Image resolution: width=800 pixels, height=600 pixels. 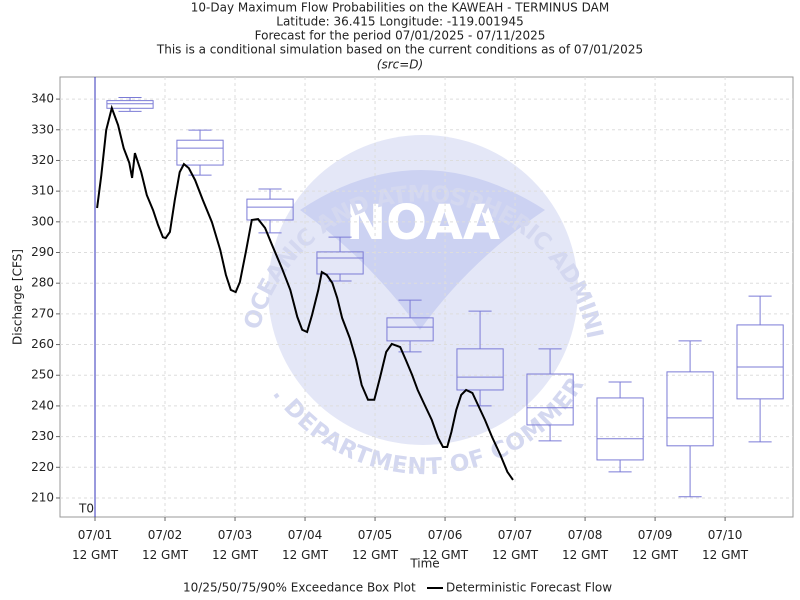 I want to click on y-axis-label: Discharge [CFS], so click(x=18, y=297).